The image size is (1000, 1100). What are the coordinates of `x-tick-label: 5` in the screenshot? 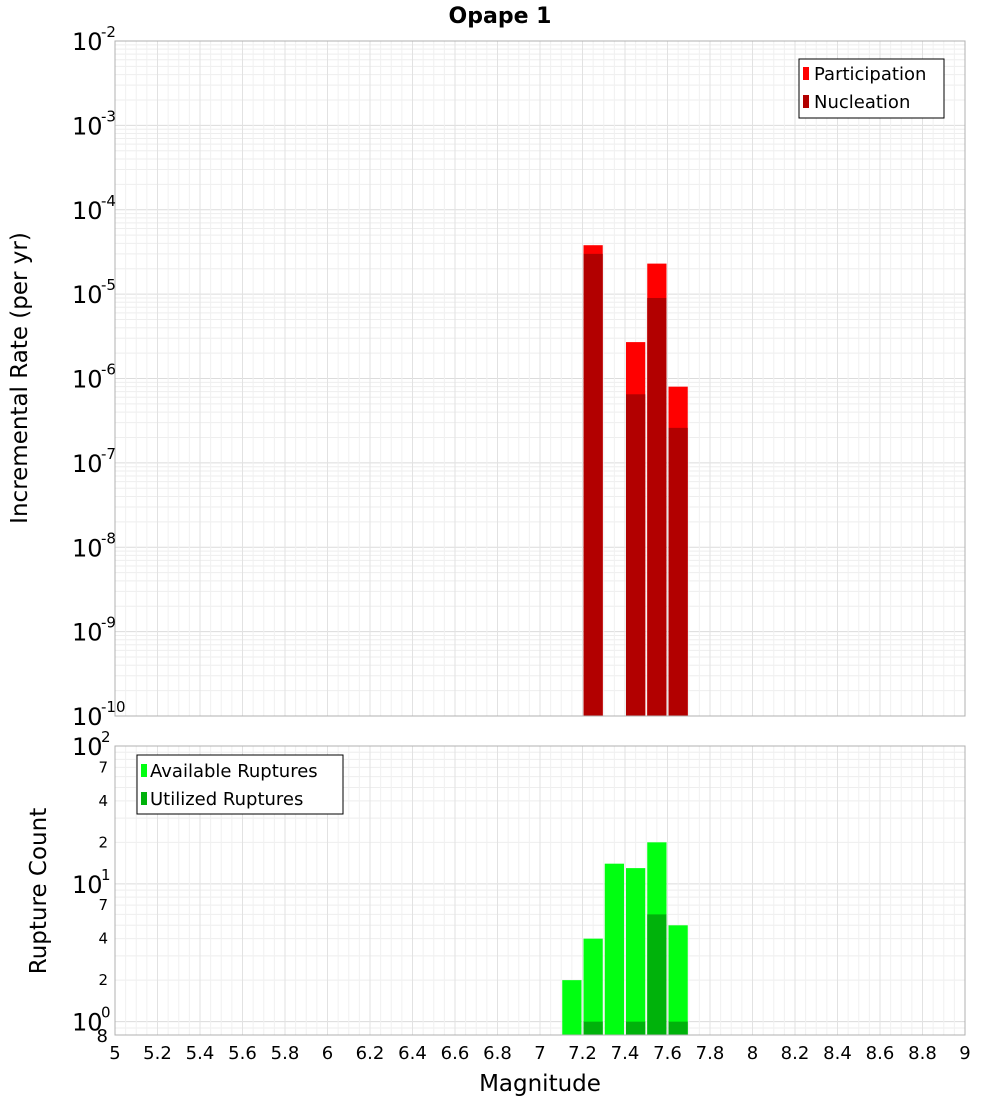 It's located at (114, 1053).